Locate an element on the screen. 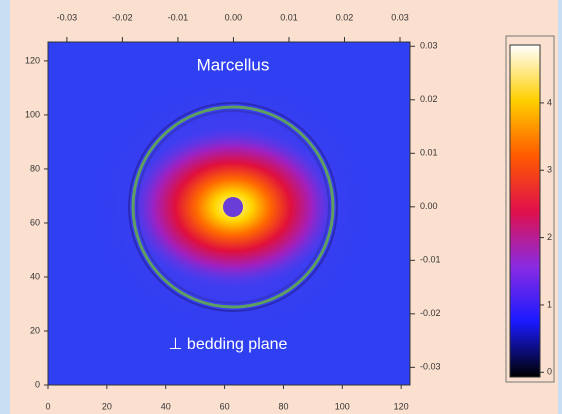 Image resolution: width=562 pixels, height=414 pixels. x2-tick-label: 0.00 is located at coordinates (234, 17).